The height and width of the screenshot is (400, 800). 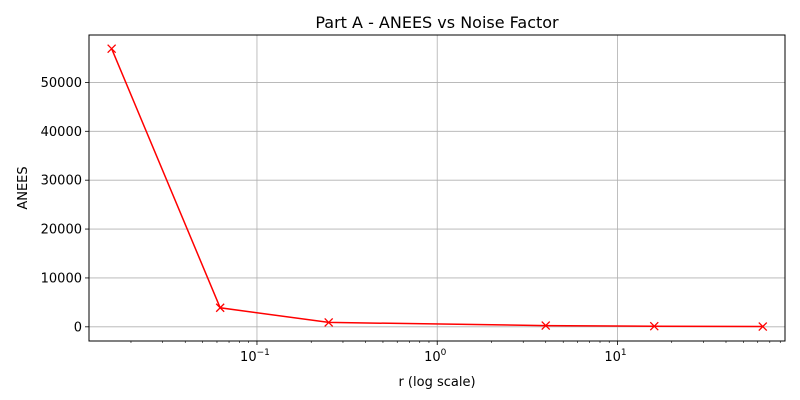 I want to click on y-tick-label: 10000, so click(x=61, y=278).